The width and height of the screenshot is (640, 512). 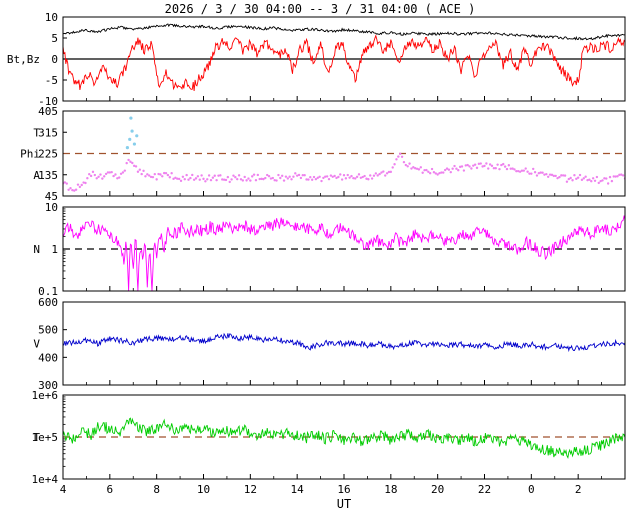 I want to click on y-tick-label: 0, so click(x=54, y=59).